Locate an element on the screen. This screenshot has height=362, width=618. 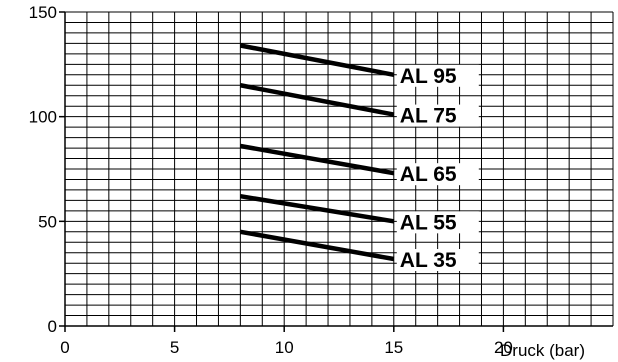
series-labels: AL 95 AL 75 AL 65 AL 55 AL 35 is located at coordinates (437, 168).